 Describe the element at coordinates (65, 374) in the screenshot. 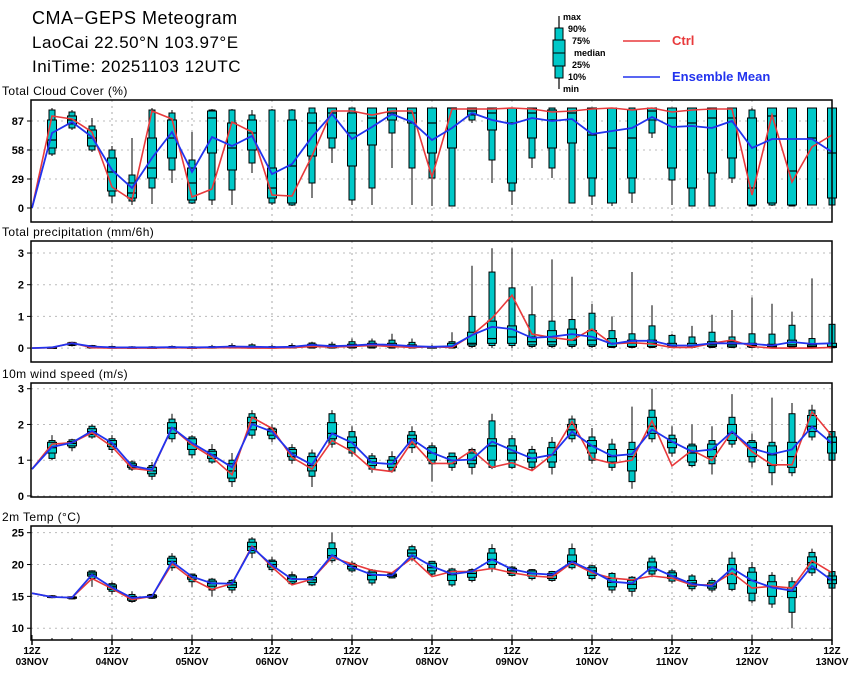

I see `panel-title: 10m wind speed (m/s)` at that location.